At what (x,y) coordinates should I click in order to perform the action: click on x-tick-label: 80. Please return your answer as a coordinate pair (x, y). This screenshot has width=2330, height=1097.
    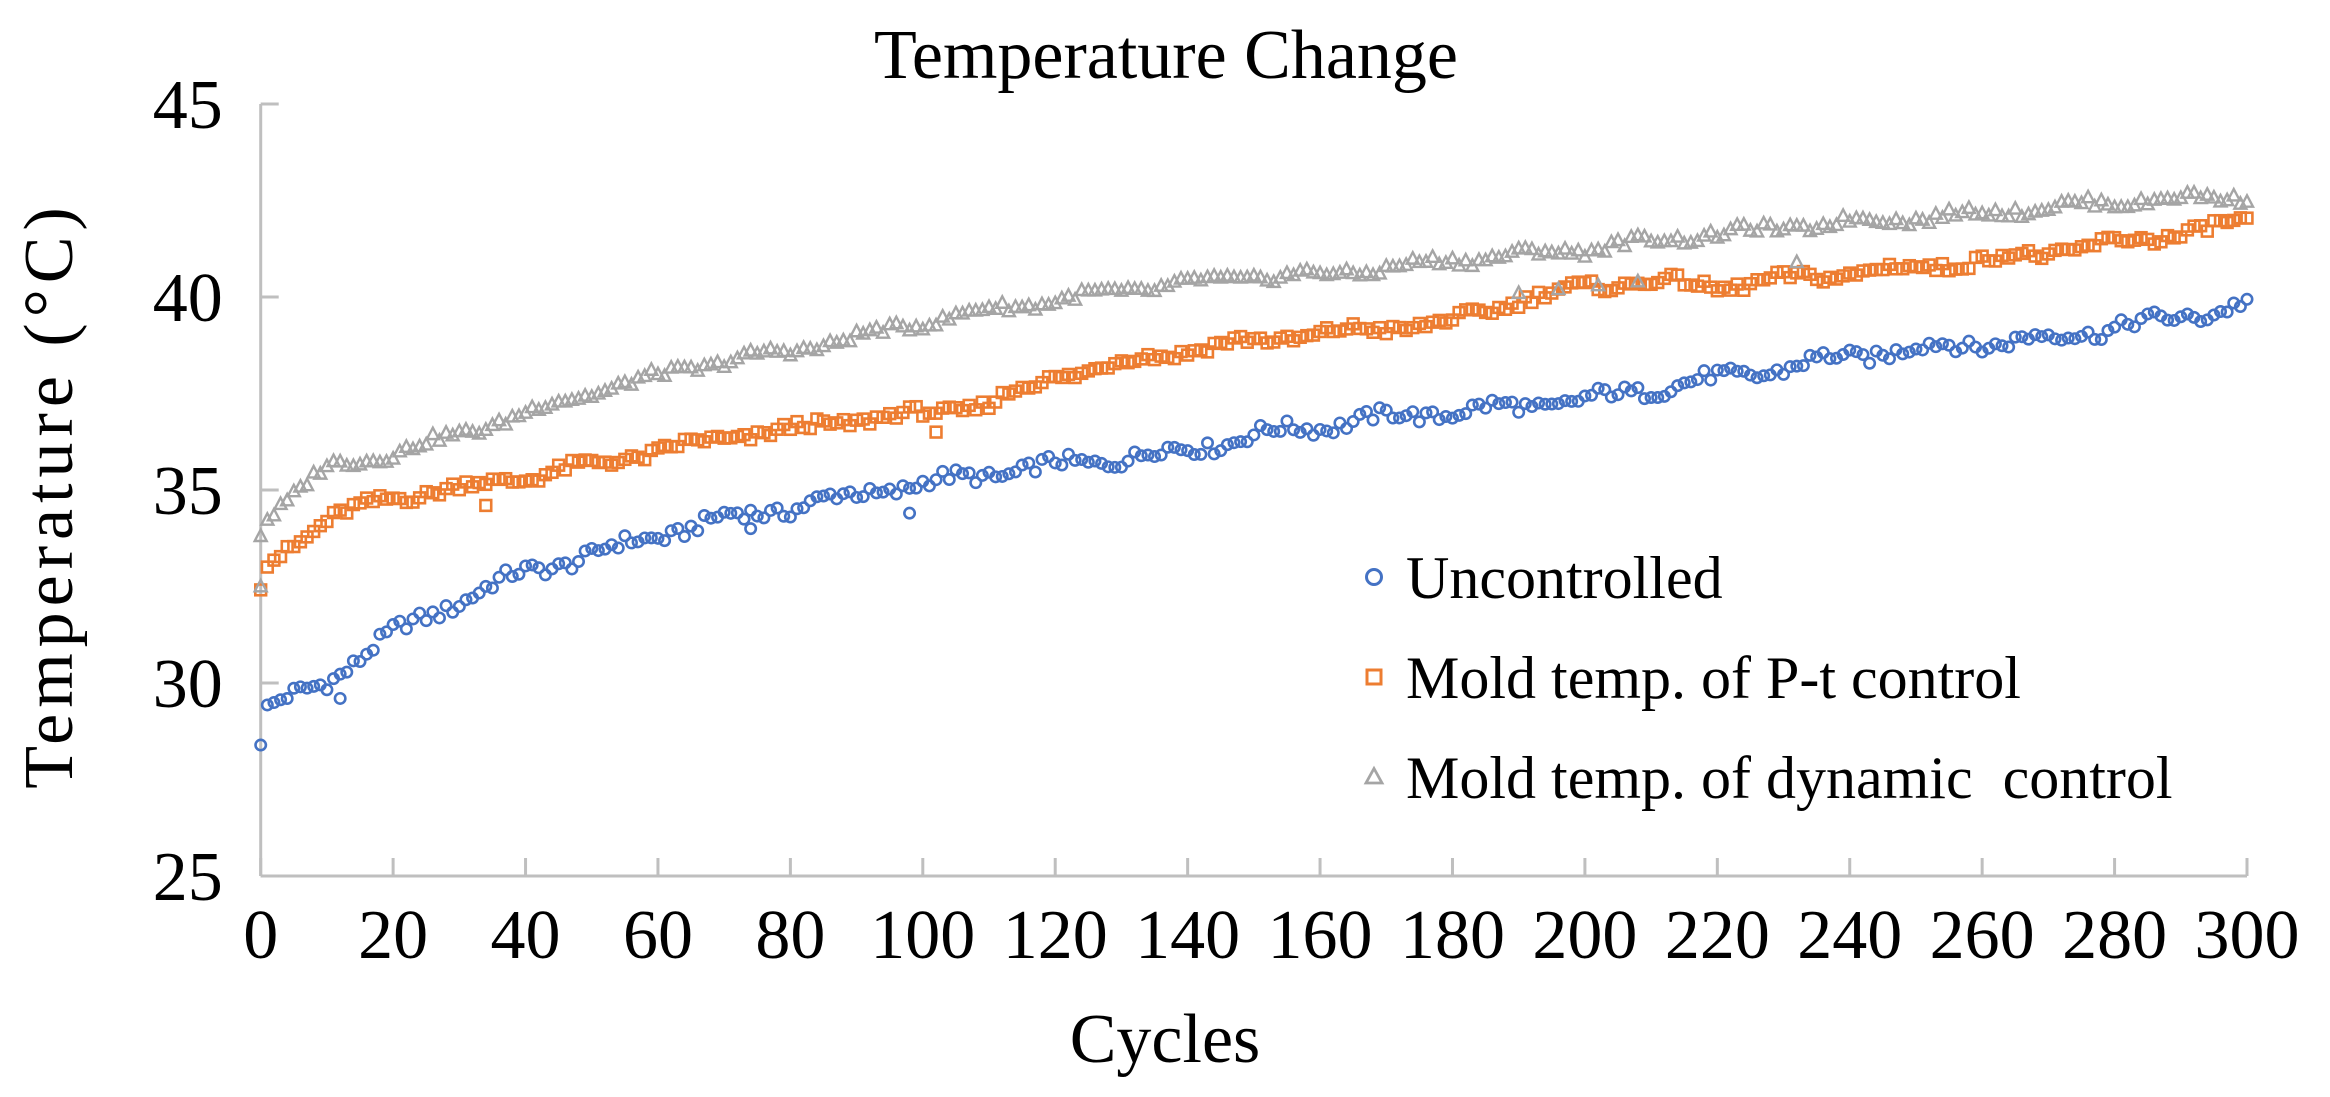
    Looking at the image, I should click on (790, 935).